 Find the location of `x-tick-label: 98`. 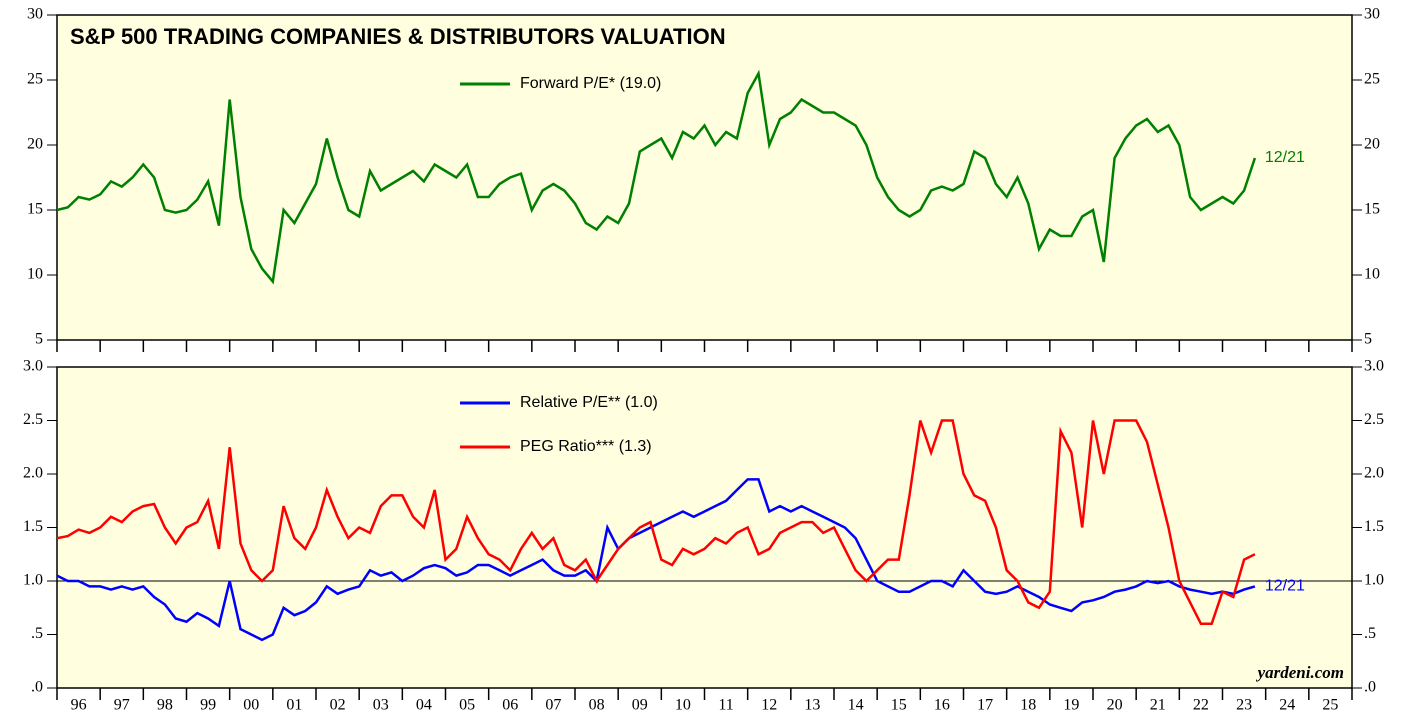

x-tick-label: 98 is located at coordinates (165, 705).